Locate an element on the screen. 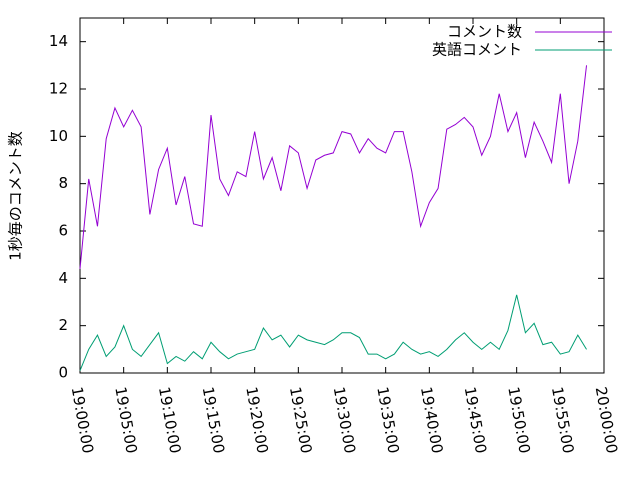 The height and width of the screenshot is (480, 640). x-tick-label: 19:05:00 is located at coordinates (125, 419).